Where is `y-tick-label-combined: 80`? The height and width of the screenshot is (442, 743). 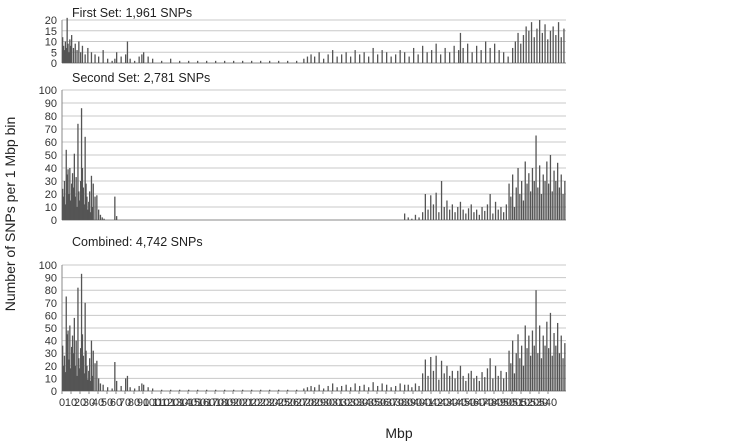 y-tick-label-combined: 80 is located at coordinates (51, 291).